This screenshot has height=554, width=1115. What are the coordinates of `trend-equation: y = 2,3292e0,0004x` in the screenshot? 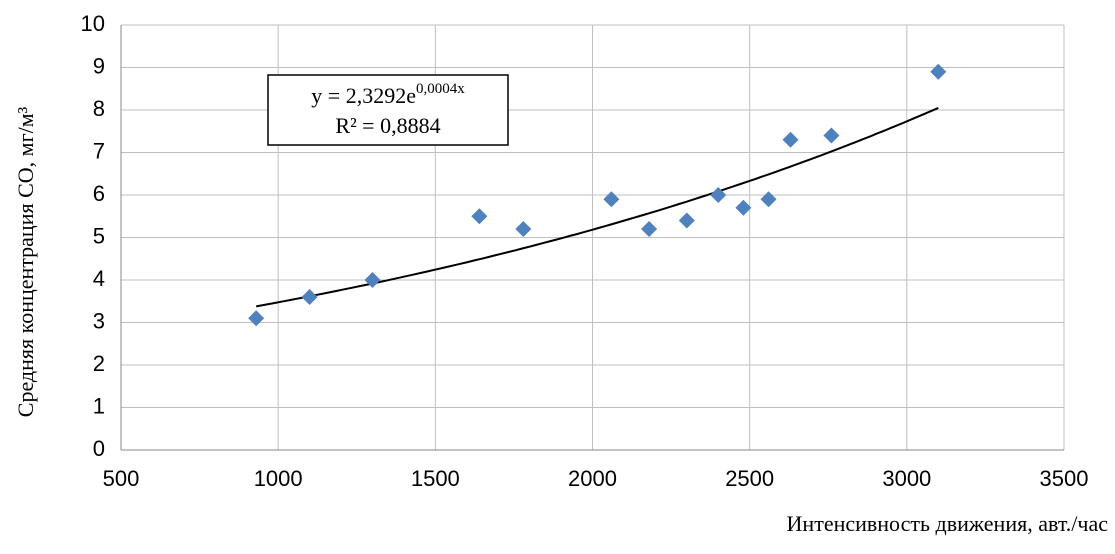 It's located at (388, 94).